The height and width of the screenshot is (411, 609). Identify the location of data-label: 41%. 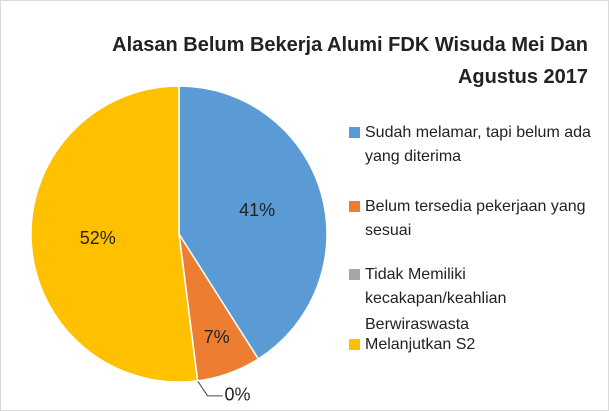
(257, 210).